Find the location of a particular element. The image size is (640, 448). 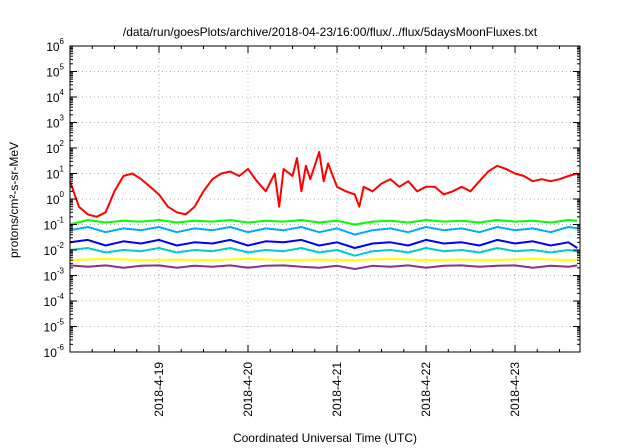

y-tick-exponent: 1 is located at coordinates (62, 169).